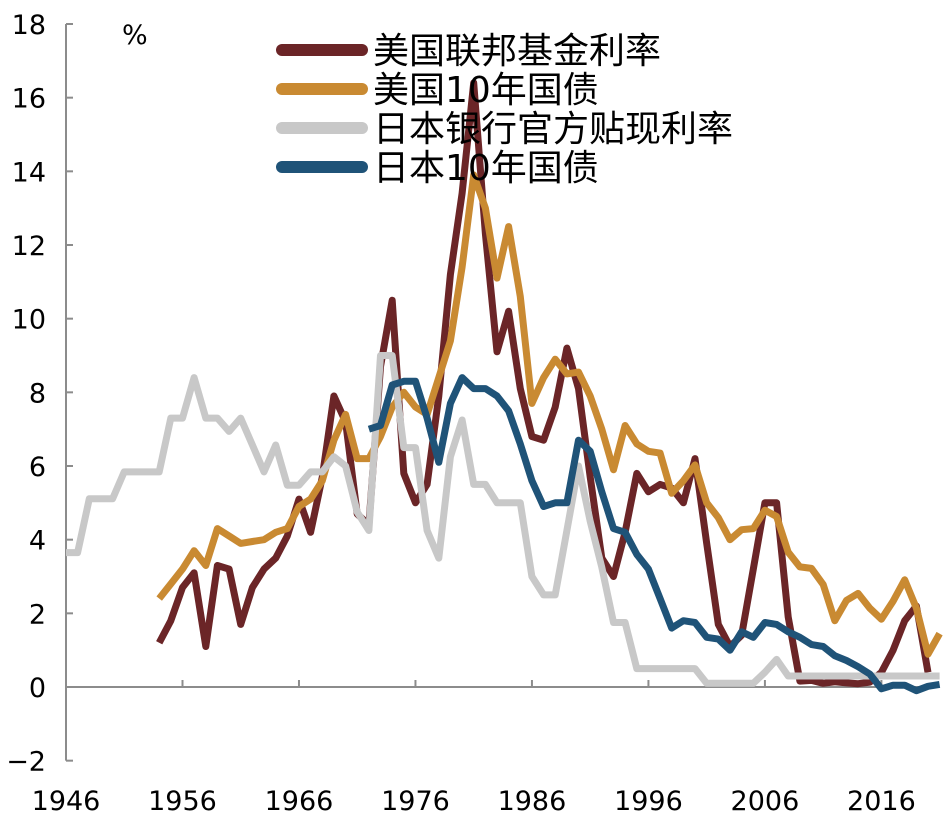 This screenshot has width=945, height=827. I want to click on x-tick-label: 2006, so click(765, 801).